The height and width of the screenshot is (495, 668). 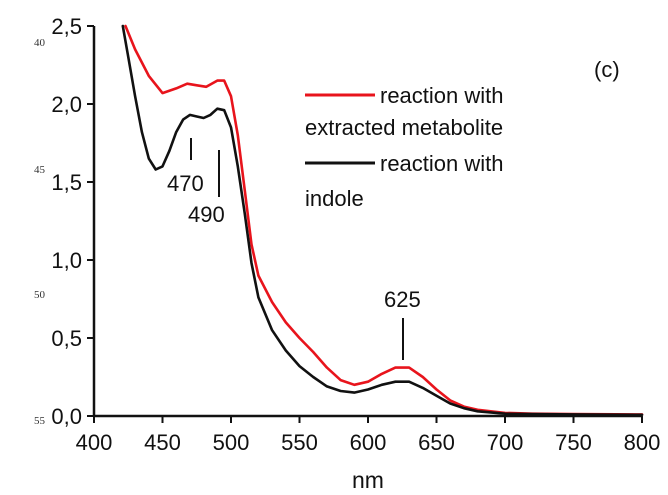 I want to click on x-tick-label-550: 550, so click(x=299, y=442).